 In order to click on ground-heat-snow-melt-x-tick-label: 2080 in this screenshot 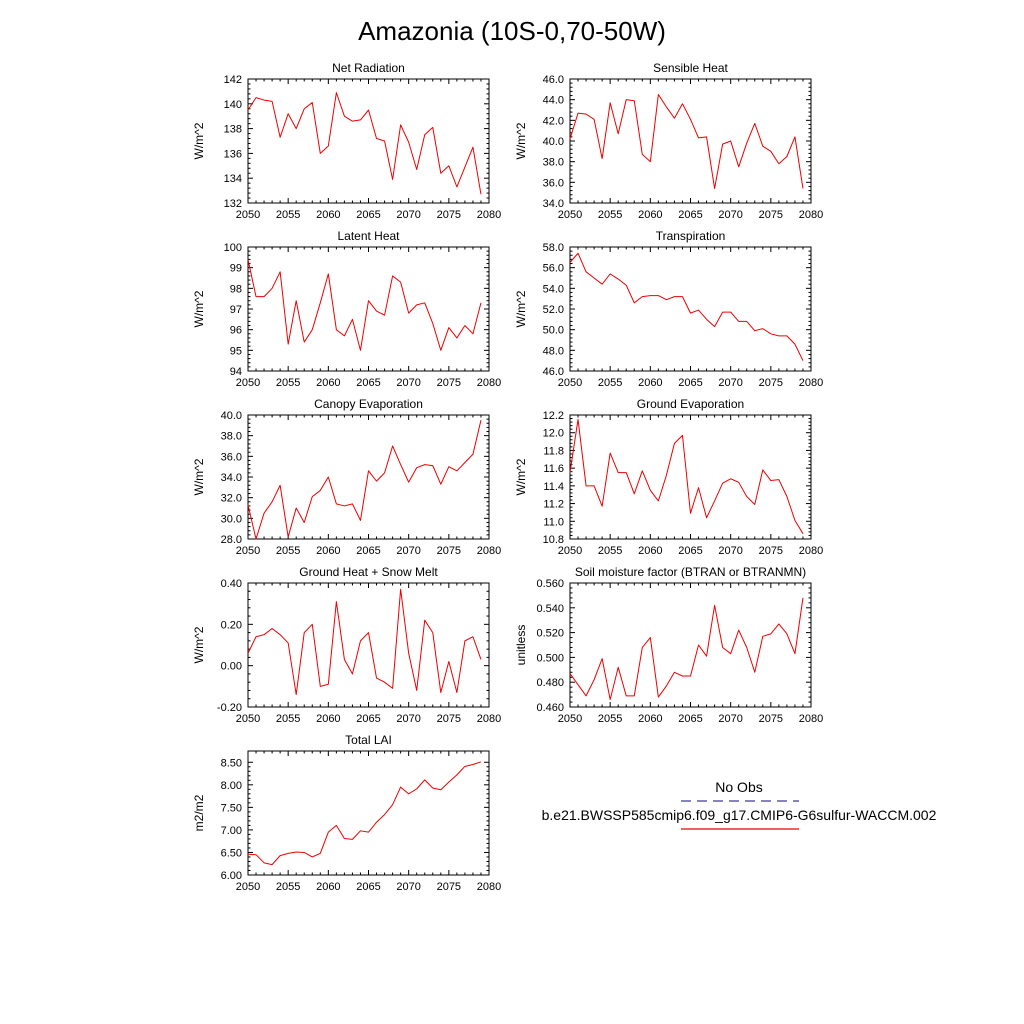, I will do `click(489, 719)`.